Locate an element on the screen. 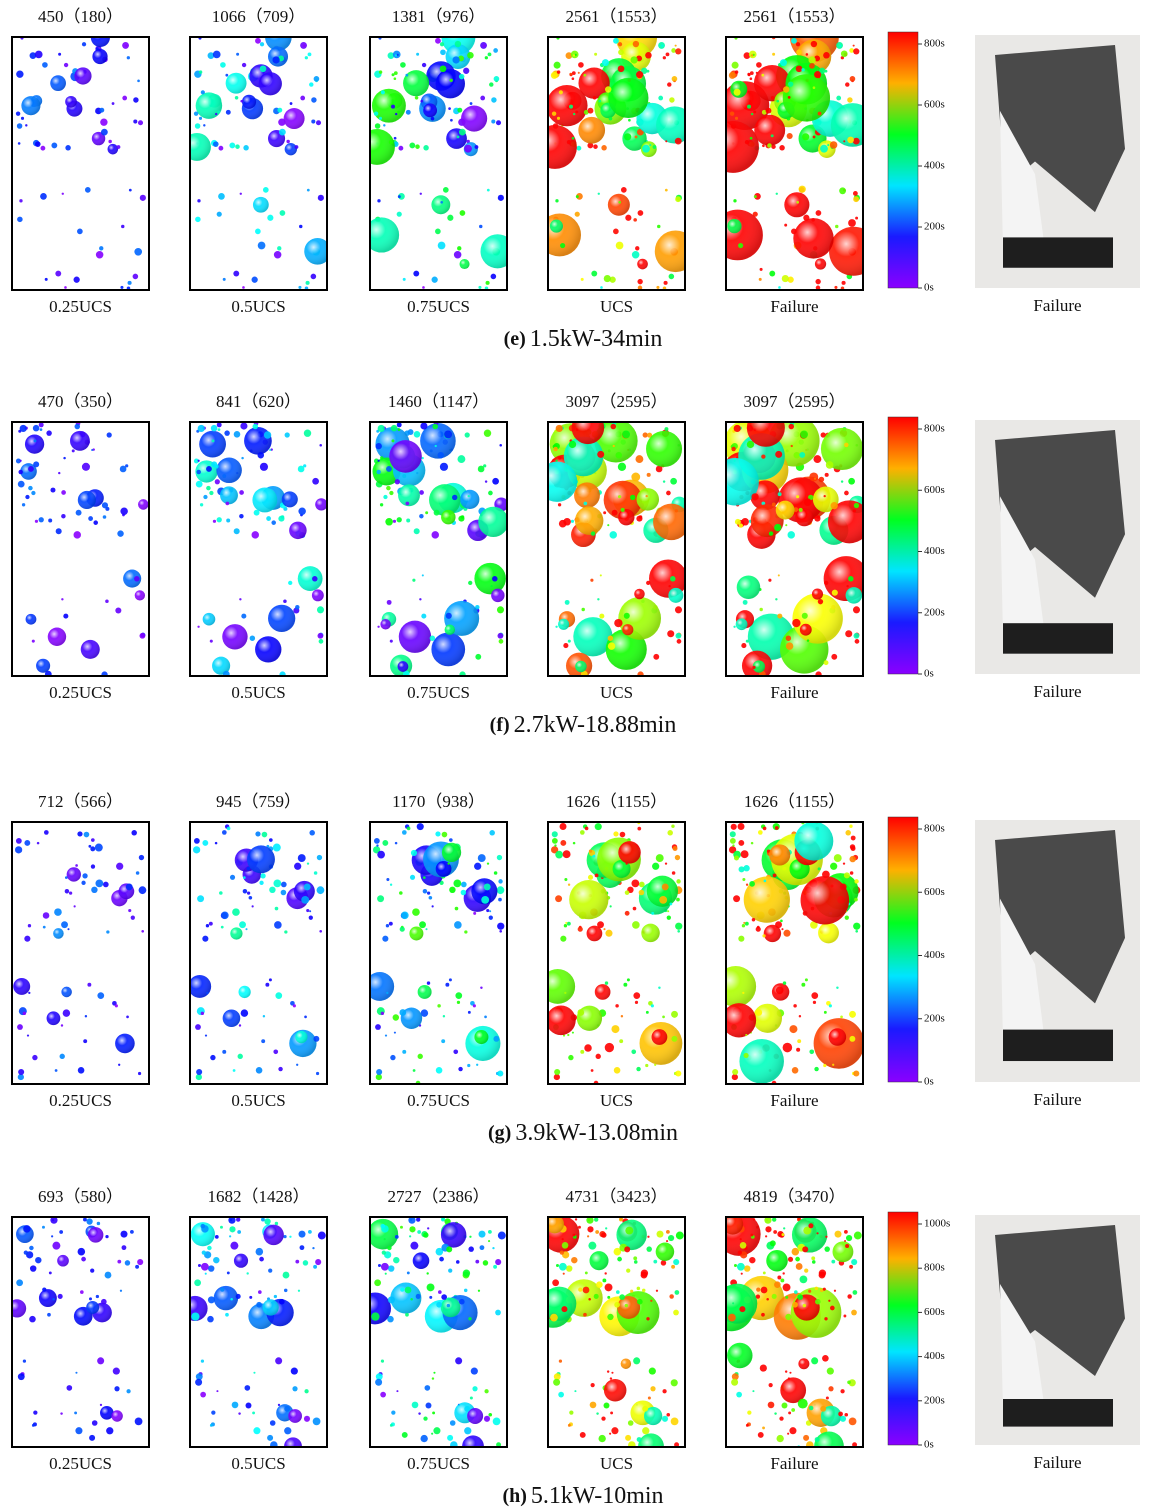 The width and height of the screenshot is (1166, 1511). tape is located at coordinates (1058, 252).